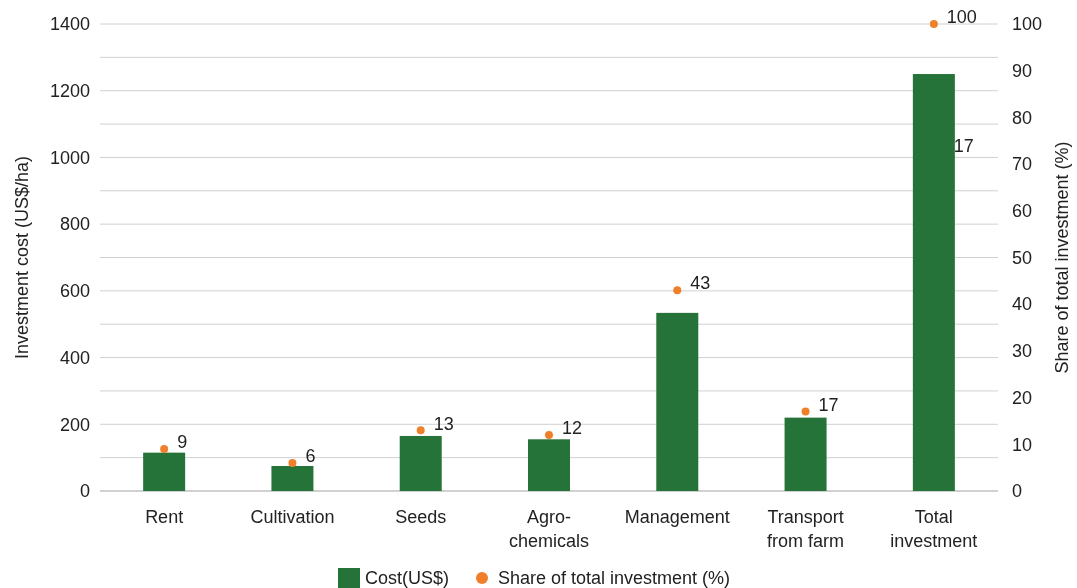 This screenshot has height=588, width=1077. What do you see at coordinates (69, 157) in the screenshot?
I see `y-tick-label: 1000` at bounding box center [69, 157].